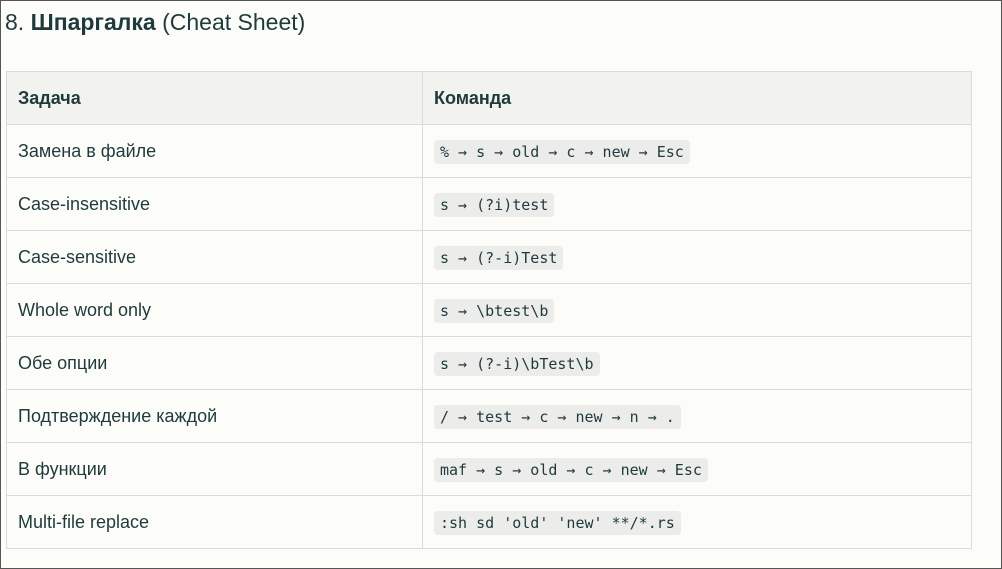 The image size is (1002, 569). What do you see at coordinates (214, 98) in the screenshot?
I see `header-cell: Задача` at bounding box center [214, 98].